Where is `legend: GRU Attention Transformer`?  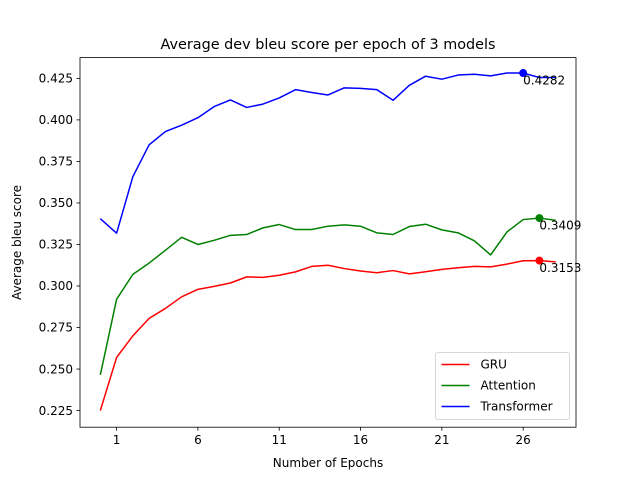
legend: GRU Attention Transformer is located at coordinates (502, 386).